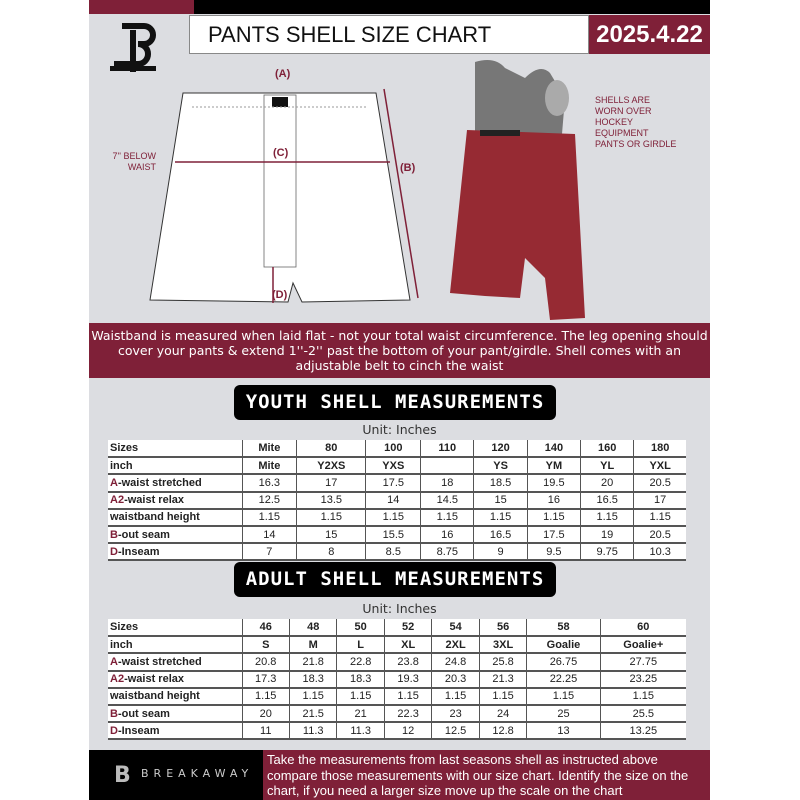 Image resolution: width=800 pixels, height=800 pixels. I want to click on table-cell: 13.5, so click(331, 500).